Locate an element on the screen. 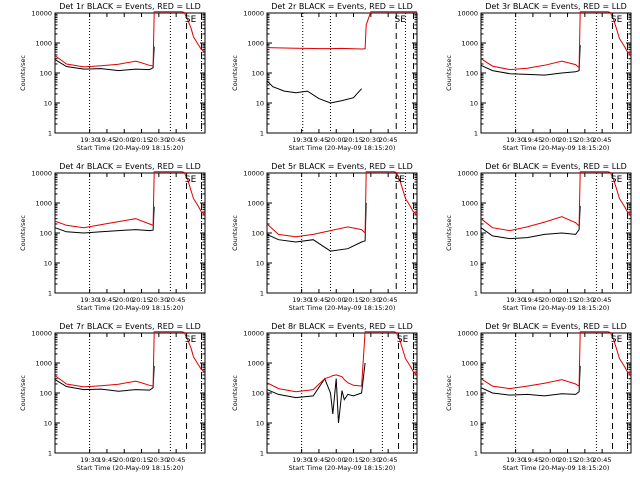 The width and height of the screenshot is (640, 480). panel-title: Det 3r BLACK = Events, RED = LLD is located at coordinates (556, 6).